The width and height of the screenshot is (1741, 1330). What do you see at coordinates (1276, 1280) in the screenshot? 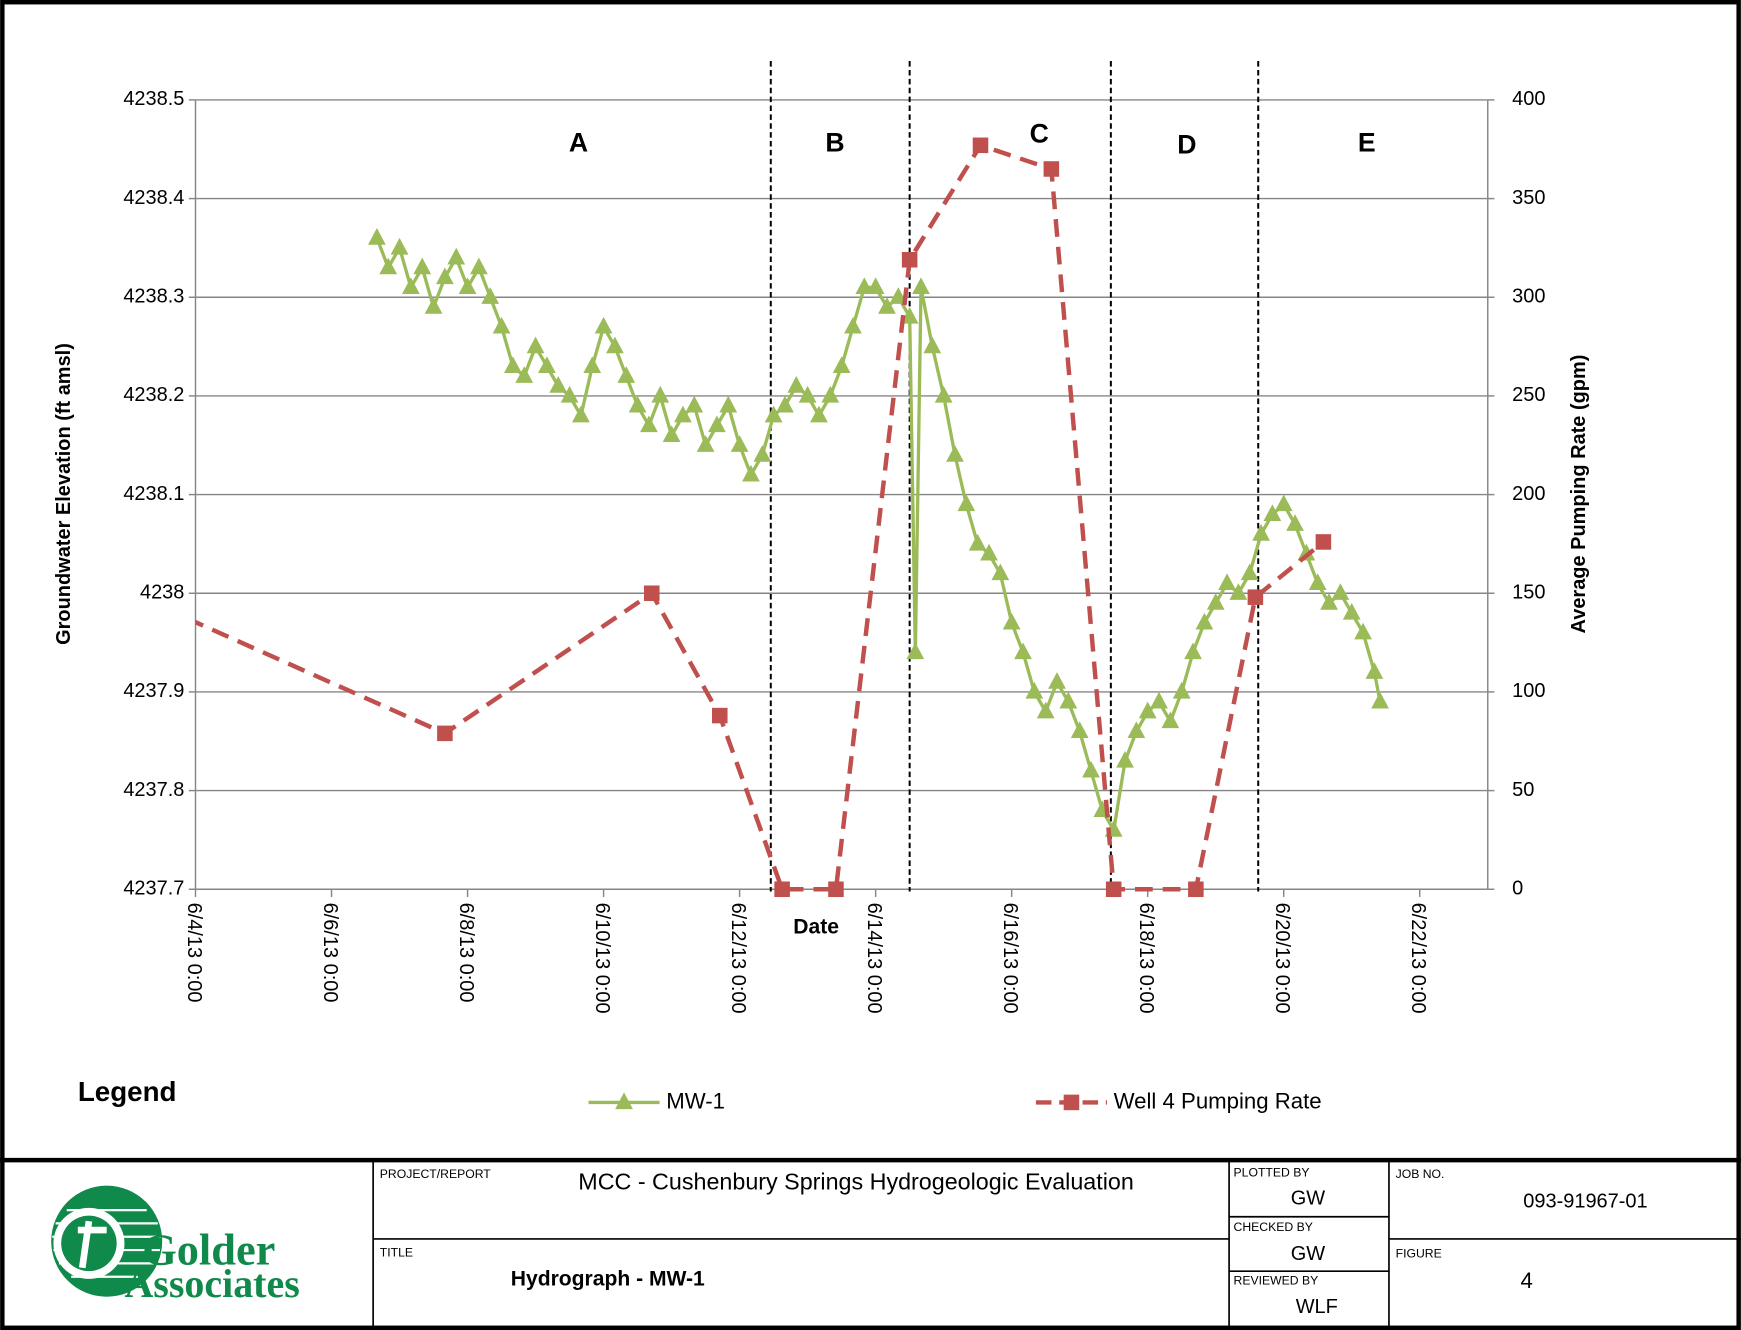
I see `block-label: REVIEWED BY` at bounding box center [1276, 1280].